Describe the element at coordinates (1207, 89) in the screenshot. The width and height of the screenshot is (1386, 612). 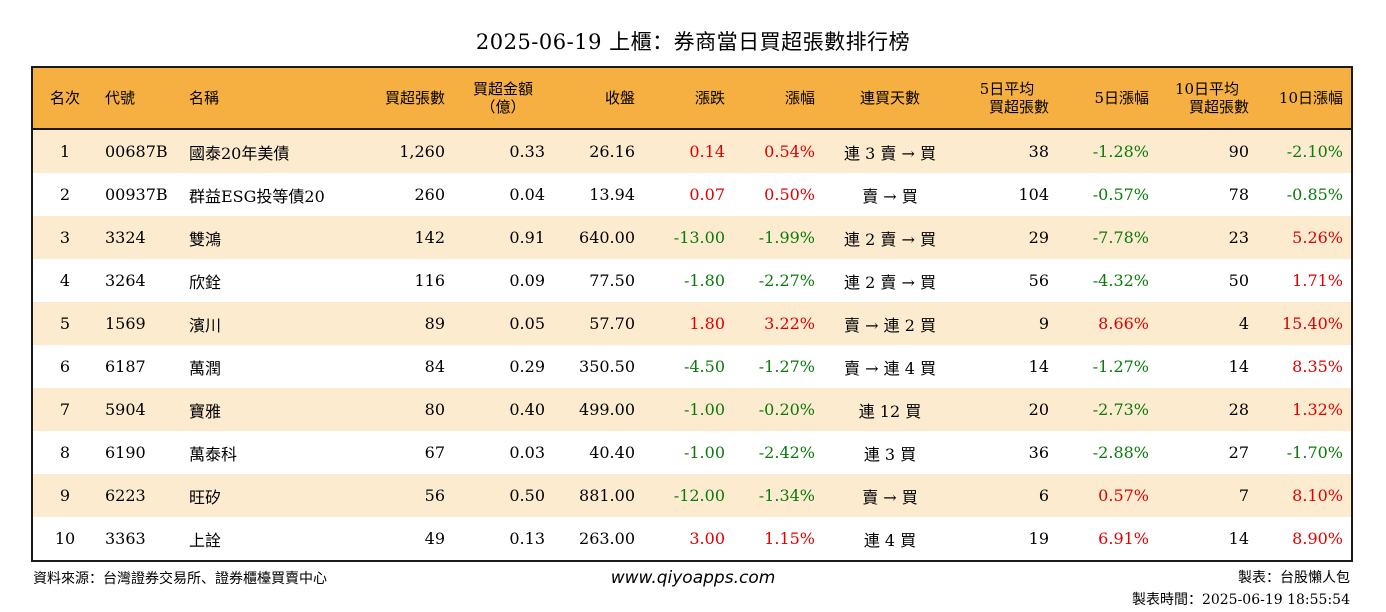
I see `header-avg10-line1: 10日平均` at that location.